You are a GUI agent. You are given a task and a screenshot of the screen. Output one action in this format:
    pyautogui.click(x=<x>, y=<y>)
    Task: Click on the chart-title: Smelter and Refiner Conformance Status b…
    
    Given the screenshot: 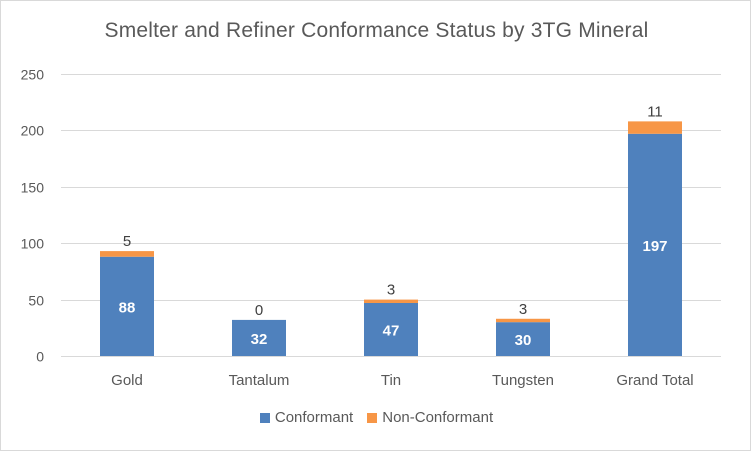 What is the action you would take?
    pyautogui.click(x=376, y=30)
    